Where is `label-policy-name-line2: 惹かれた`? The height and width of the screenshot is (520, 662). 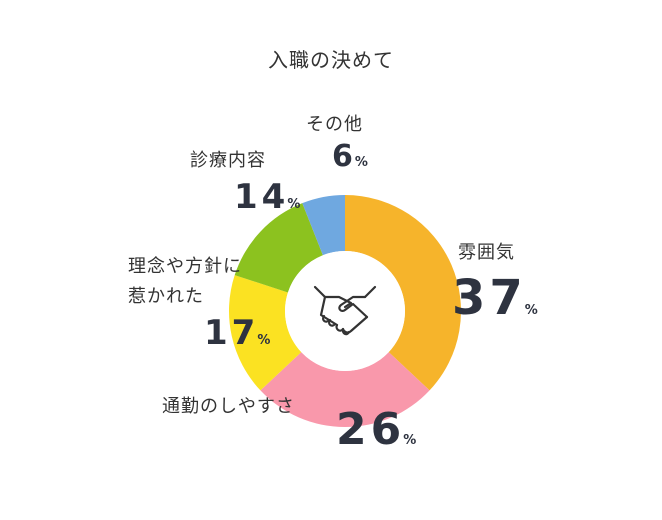 label-policy-name-line2: 惹かれた is located at coordinates (166, 296).